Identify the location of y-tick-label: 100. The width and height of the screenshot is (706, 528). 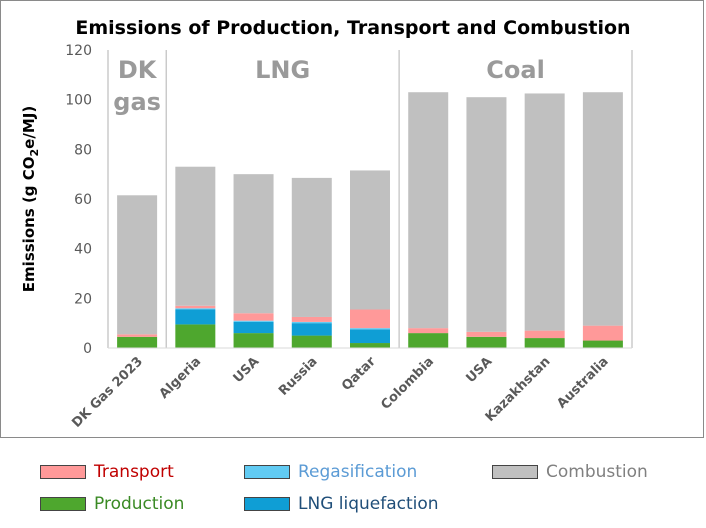
(78, 101).